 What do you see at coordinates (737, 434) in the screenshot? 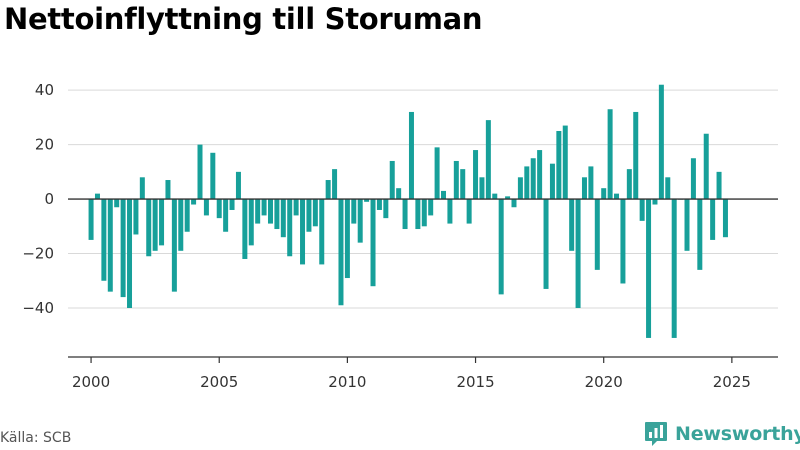
I see `brand-name: Newsworthy` at bounding box center [737, 434].